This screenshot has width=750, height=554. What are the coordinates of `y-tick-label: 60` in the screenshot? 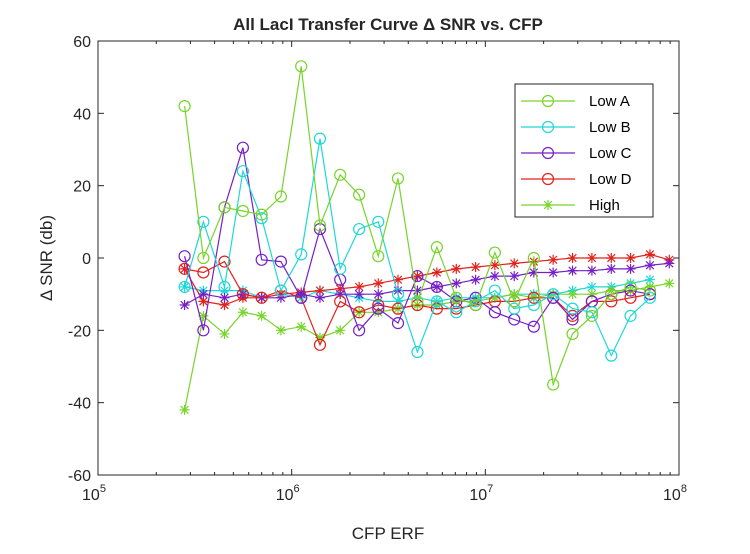 It's located at (82, 42).